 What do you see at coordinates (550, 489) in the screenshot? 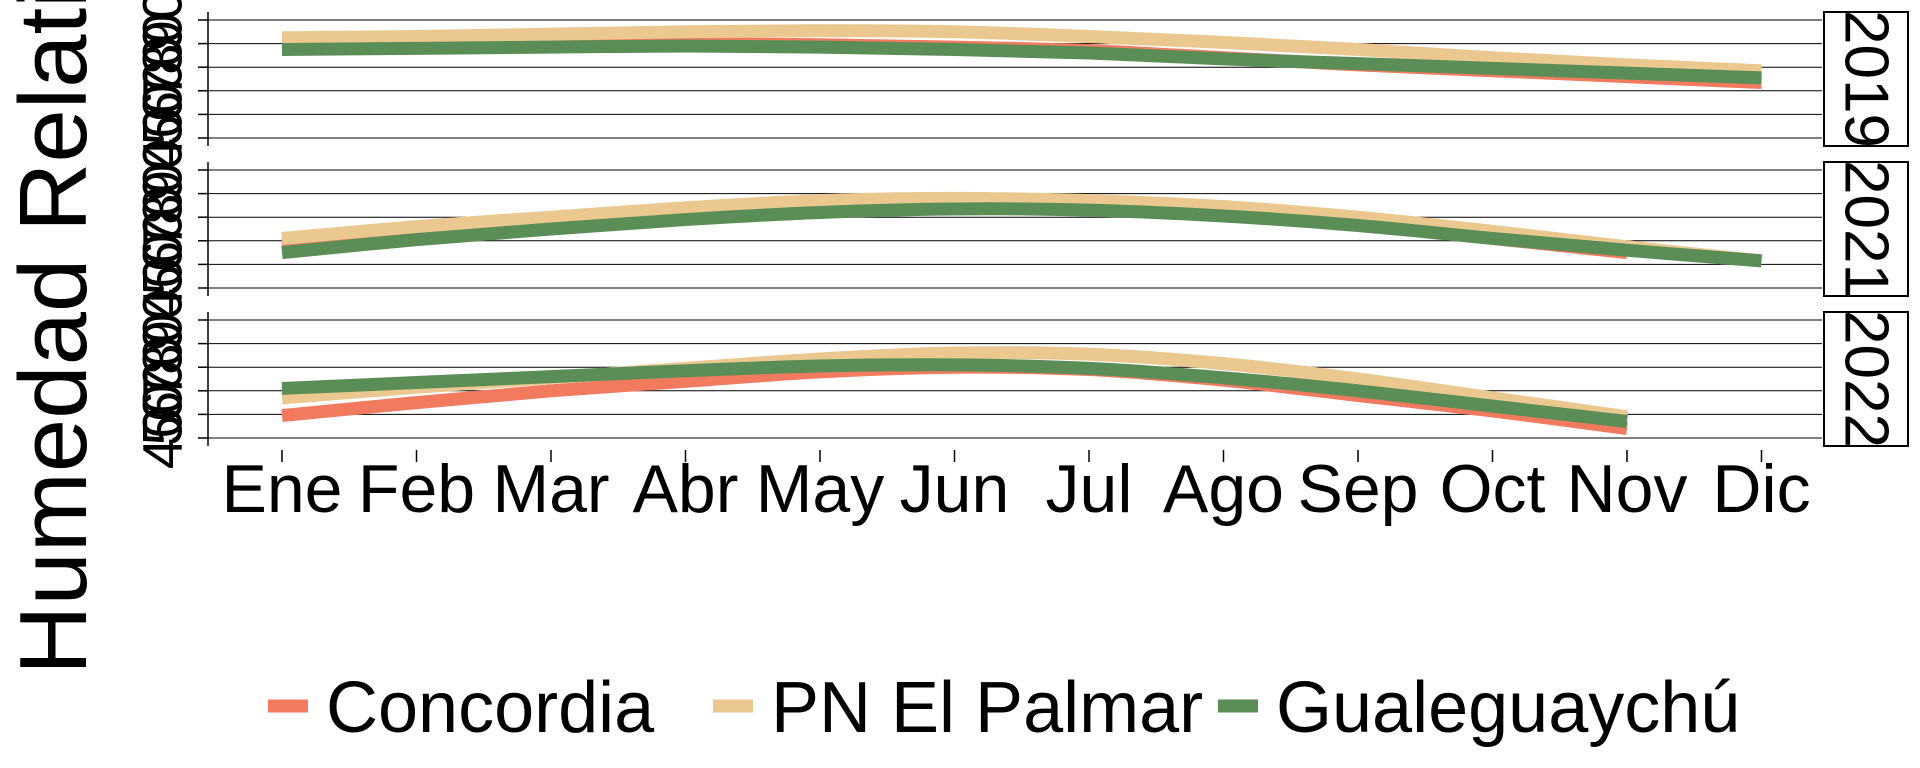
I see `x-tick-label-mar: Mar` at bounding box center [550, 489].